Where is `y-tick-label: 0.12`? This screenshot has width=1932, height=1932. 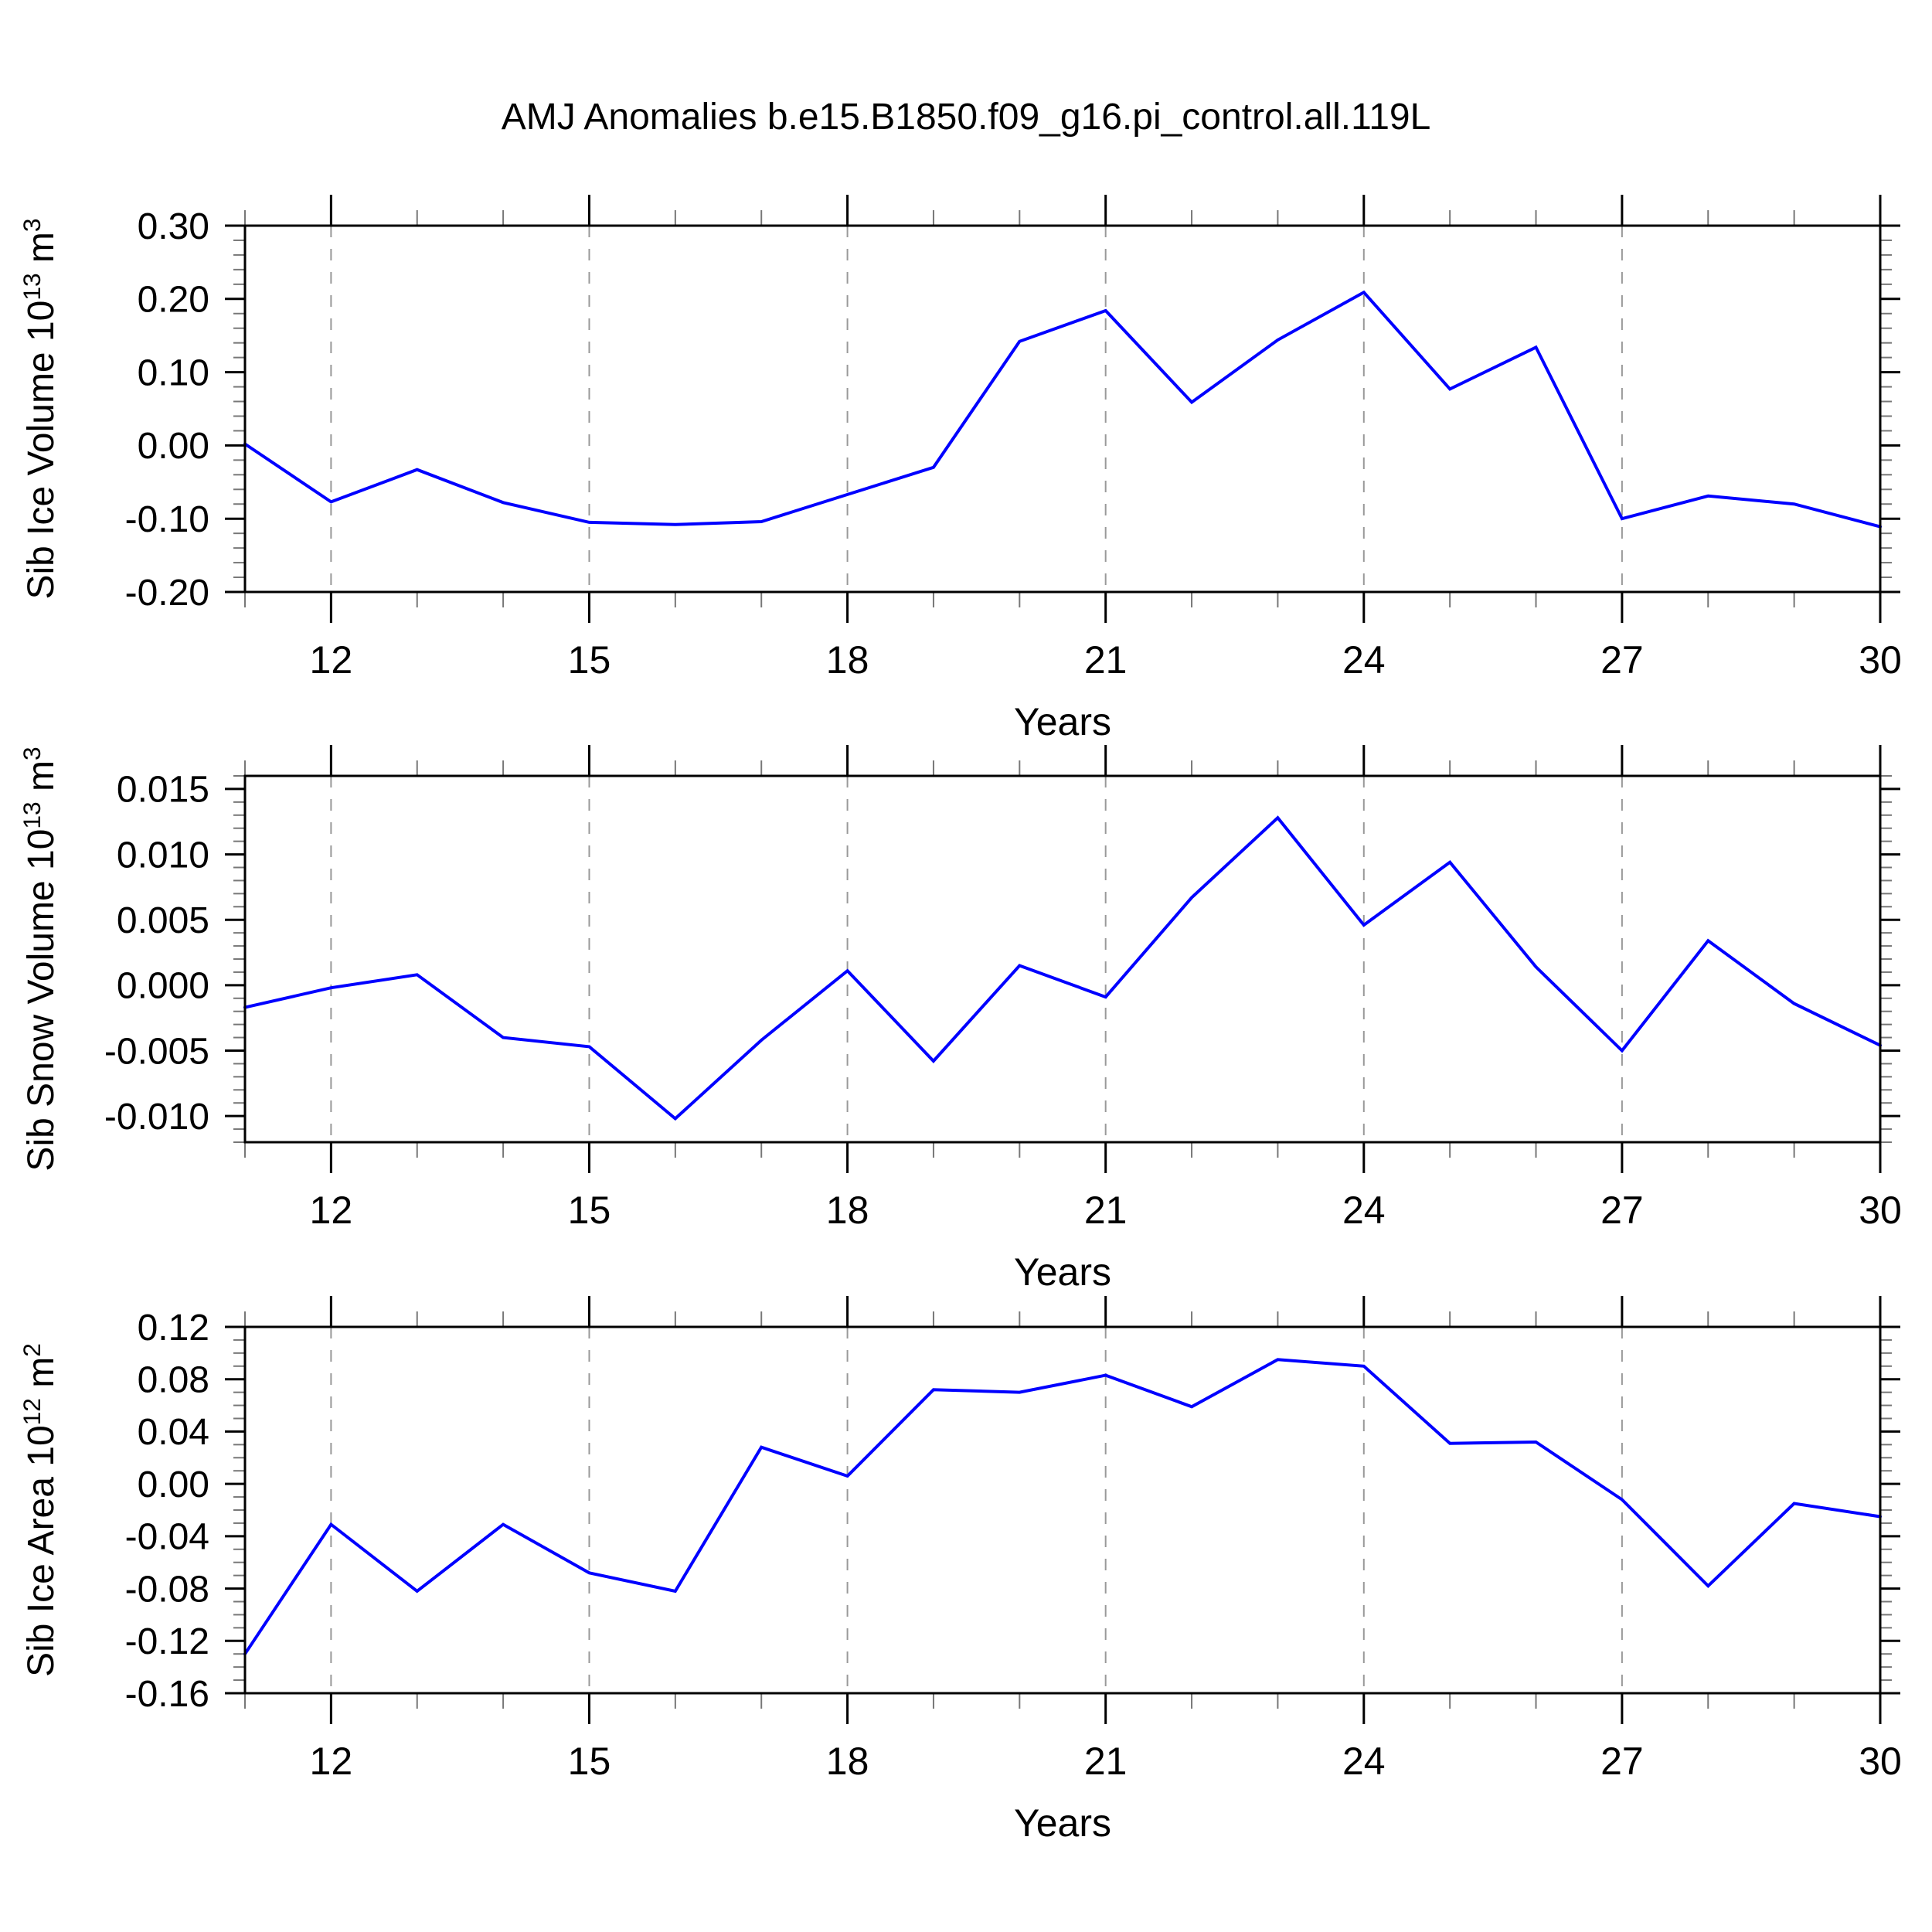 y-tick-label: 0.12 is located at coordinates (174, 1328).